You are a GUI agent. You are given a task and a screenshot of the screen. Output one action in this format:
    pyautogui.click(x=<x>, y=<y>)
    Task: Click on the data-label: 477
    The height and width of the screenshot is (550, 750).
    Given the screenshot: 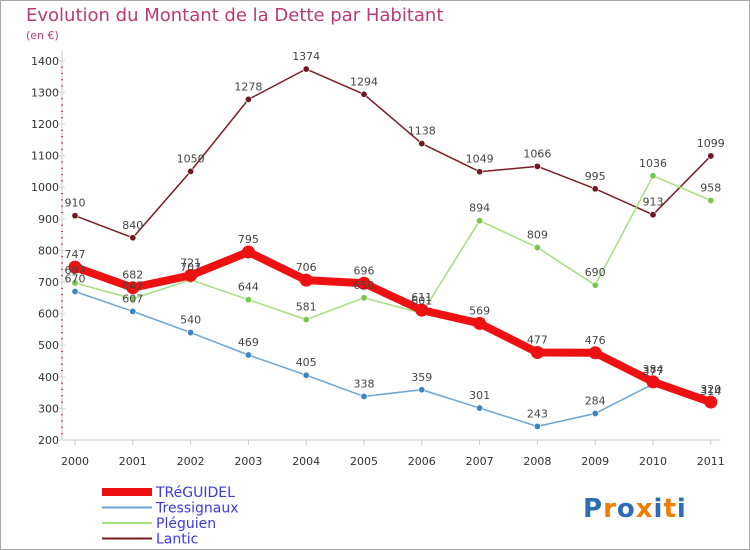 What is the action you would take?
    pyautogui.click(x=537, y=339)
    